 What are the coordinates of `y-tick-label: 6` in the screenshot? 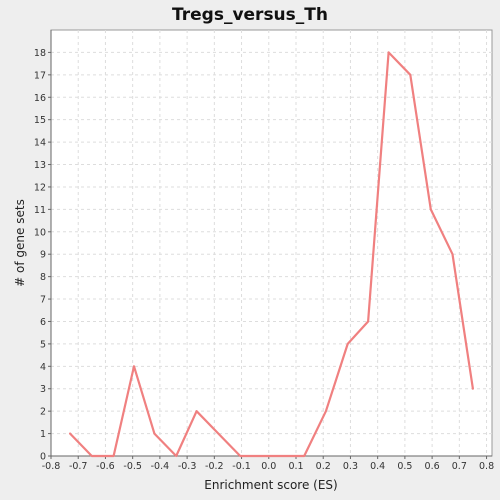 It's located at (43, 322).